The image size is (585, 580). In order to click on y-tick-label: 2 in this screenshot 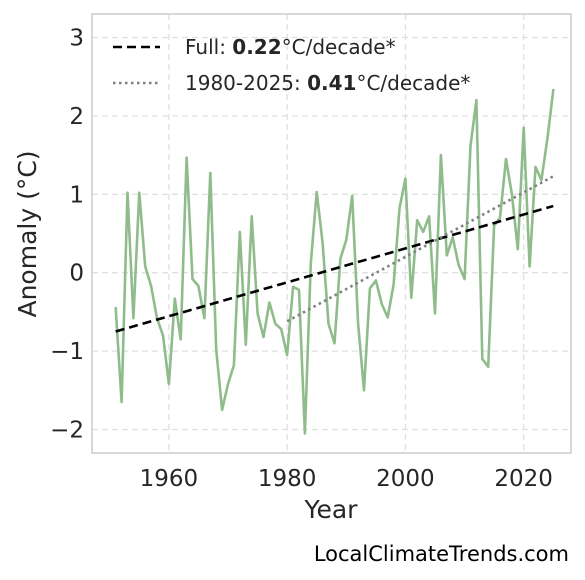, I will do `click(76, 117)`.